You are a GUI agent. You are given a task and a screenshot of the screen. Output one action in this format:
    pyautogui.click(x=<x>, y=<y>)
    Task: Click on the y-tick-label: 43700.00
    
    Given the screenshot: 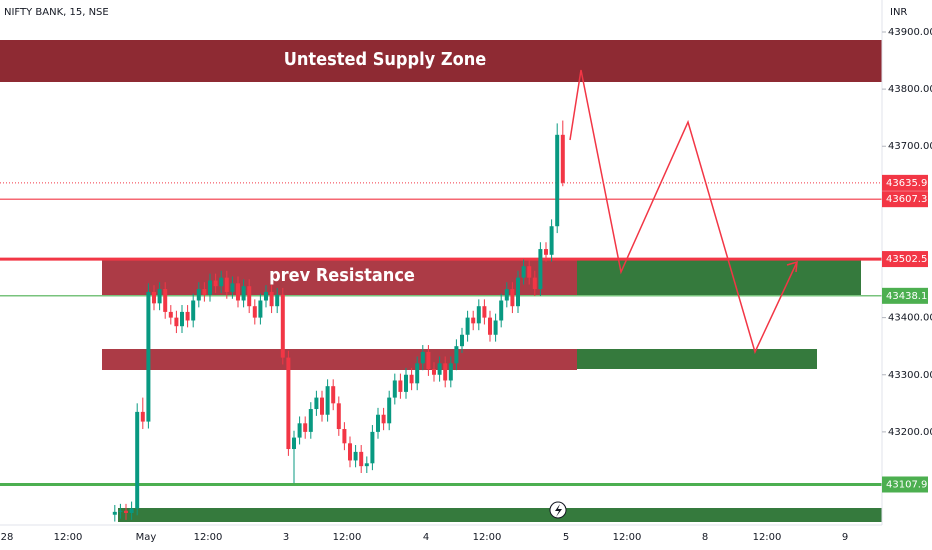 What is the action you would take?
    pyautogui.click(x=910, y=146)
    